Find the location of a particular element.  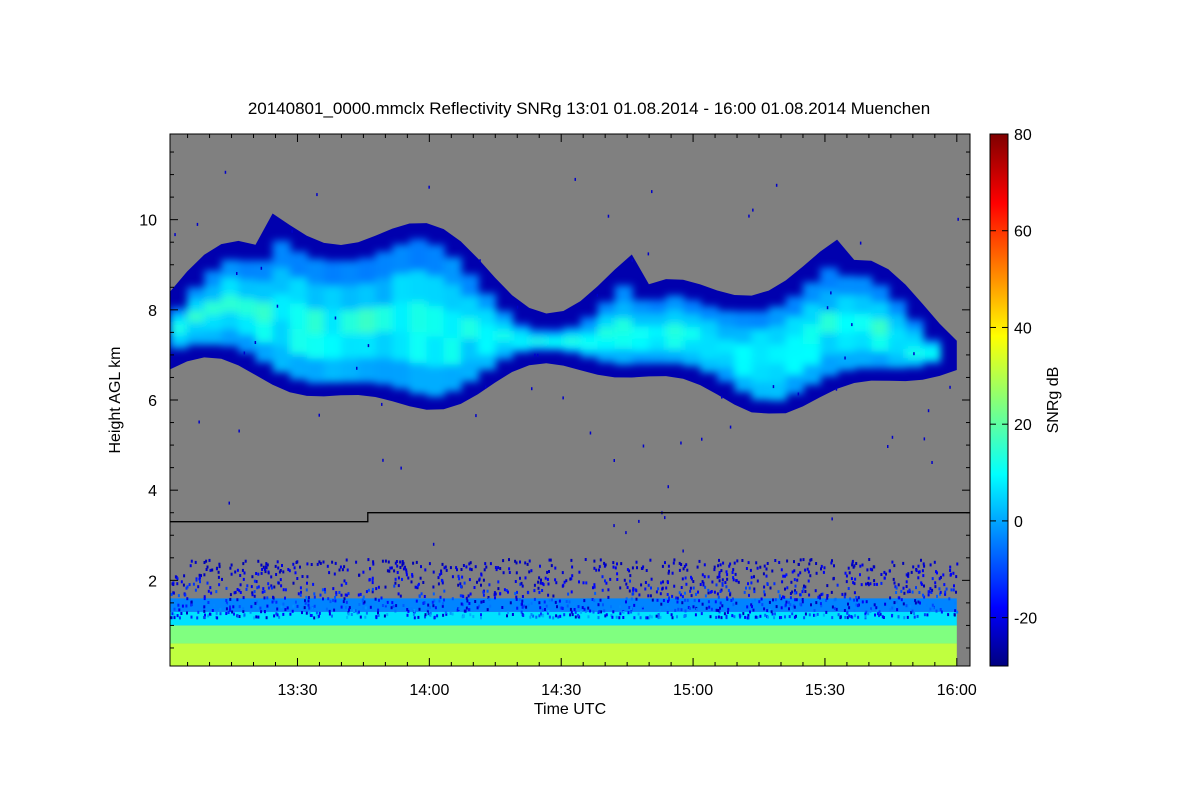

y-tick-label: 10 is located at coordinates (148, 221).